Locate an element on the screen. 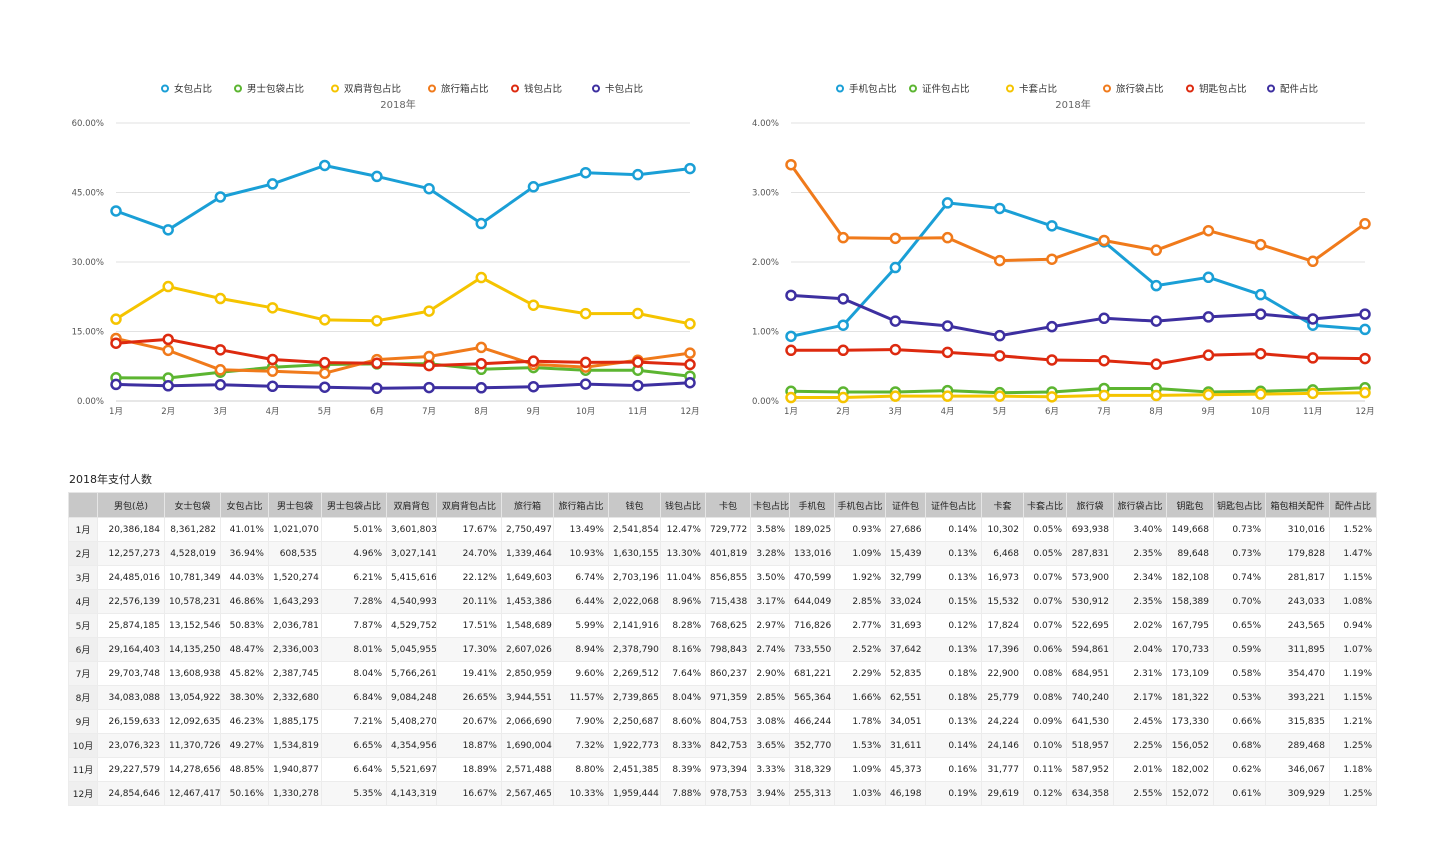  table-cell: 287,831 is located at coordinates (1090, 553).